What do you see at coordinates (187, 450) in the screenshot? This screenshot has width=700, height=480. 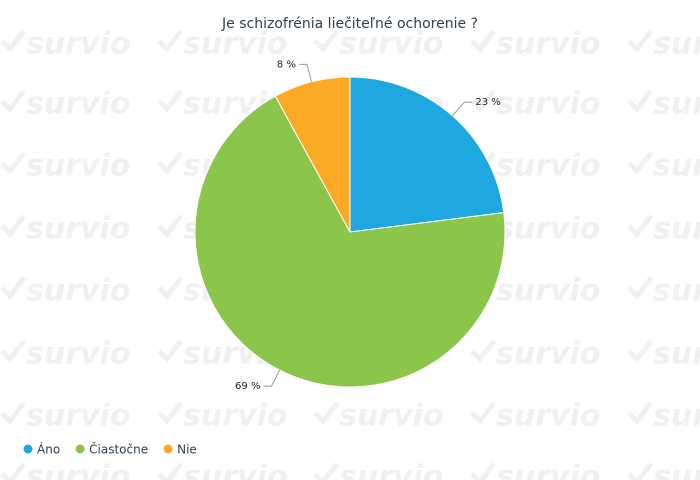 I see `legend-label: Nie` at bounding box center [187, 450].